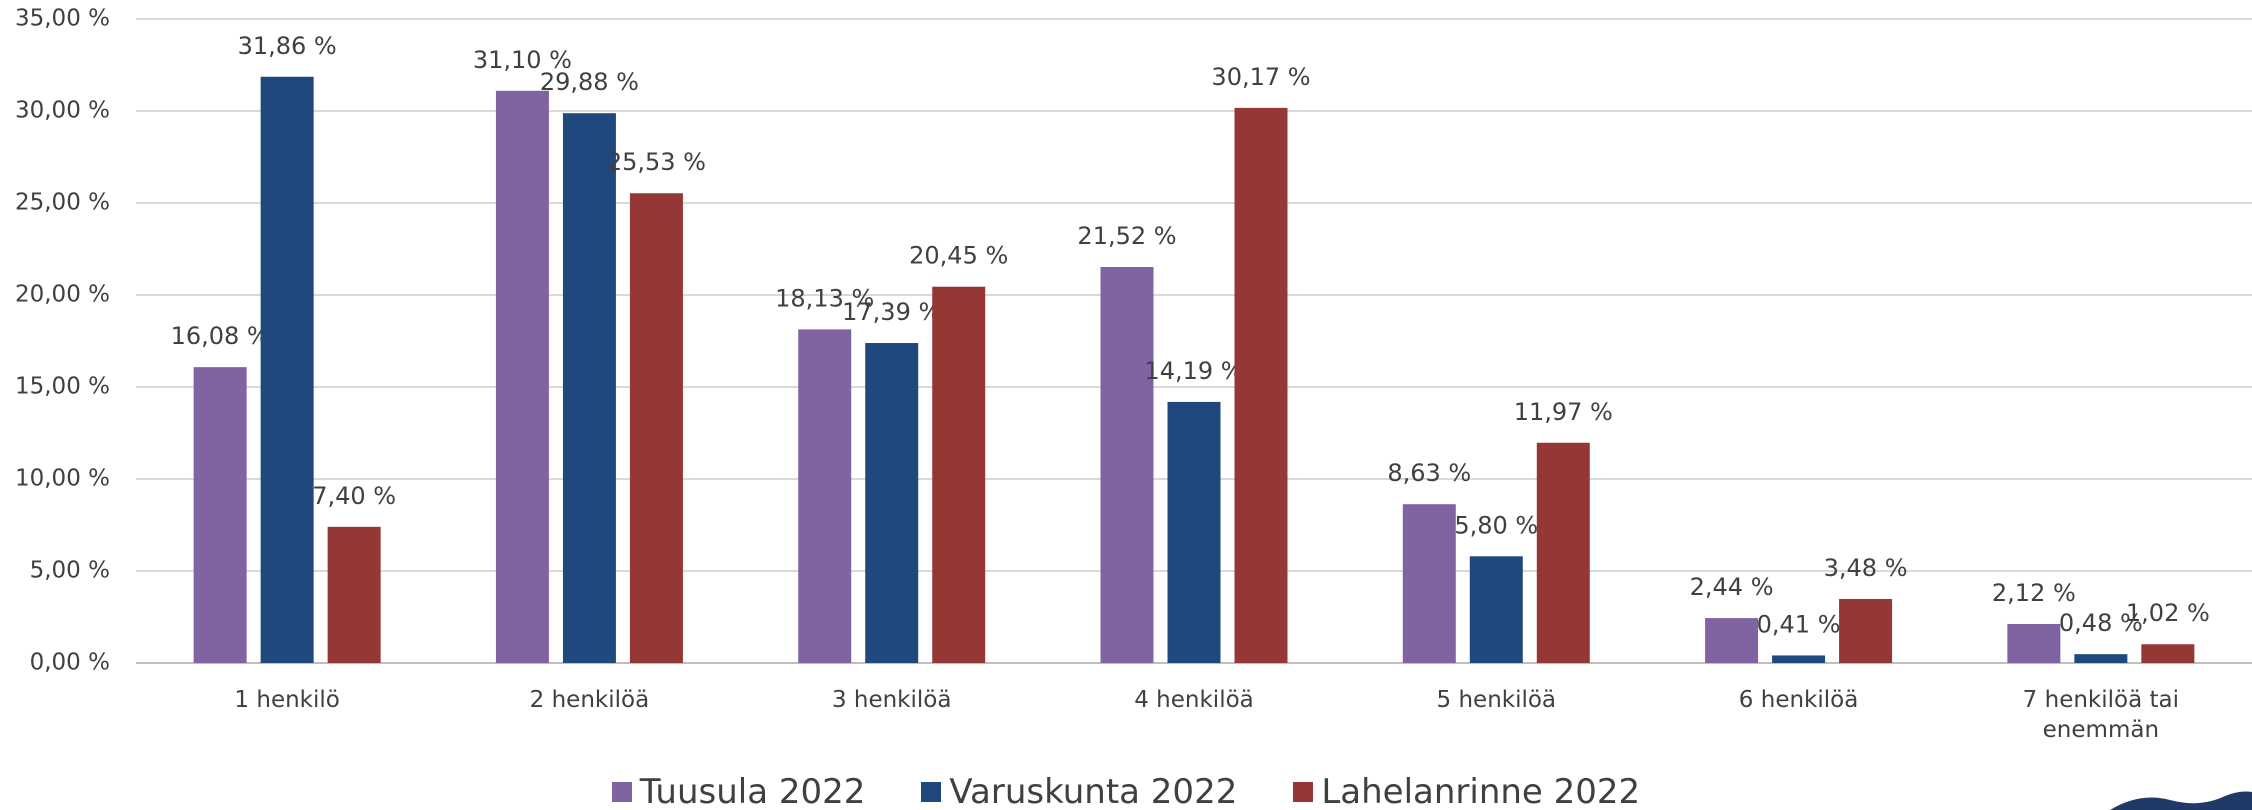 Image resolution: width=2252 pixels, height=810 pixels. I want to click on y-tick-label: 0,00 %, so click(70, 663).